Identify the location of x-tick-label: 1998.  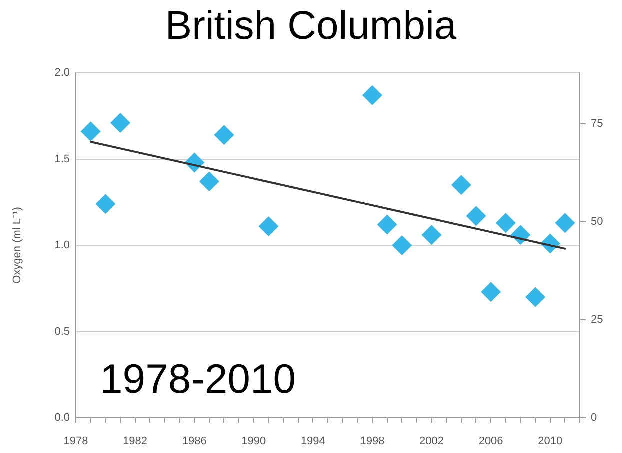
(372, 442).